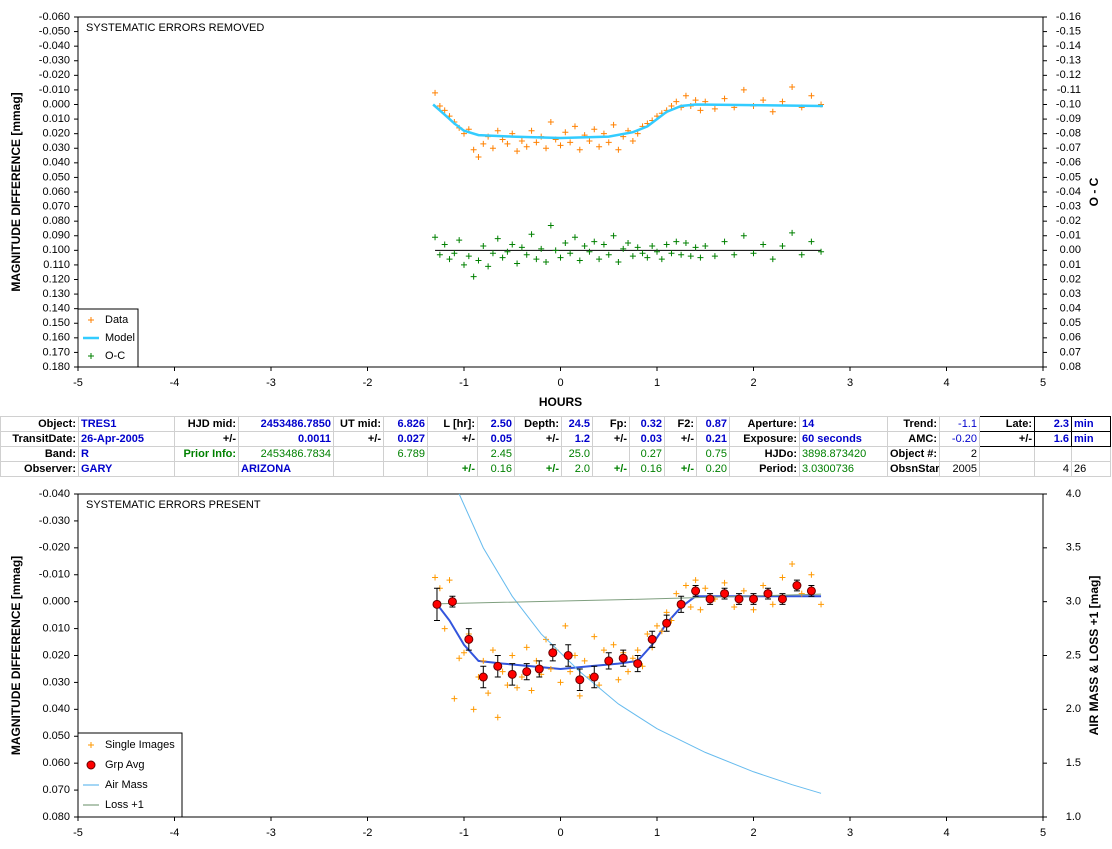  What do you see at coordinates (496, 469) in the screenshot?
I see `table-cell: 0.16` at bounding box center [496, 469].